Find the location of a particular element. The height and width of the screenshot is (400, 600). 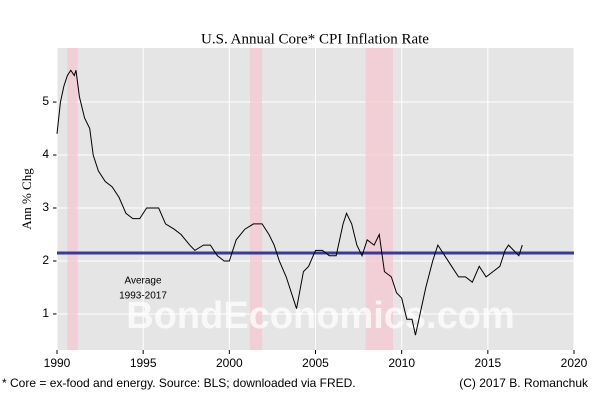

x-tick-label: 1990 is located at coordinates (57, 363).